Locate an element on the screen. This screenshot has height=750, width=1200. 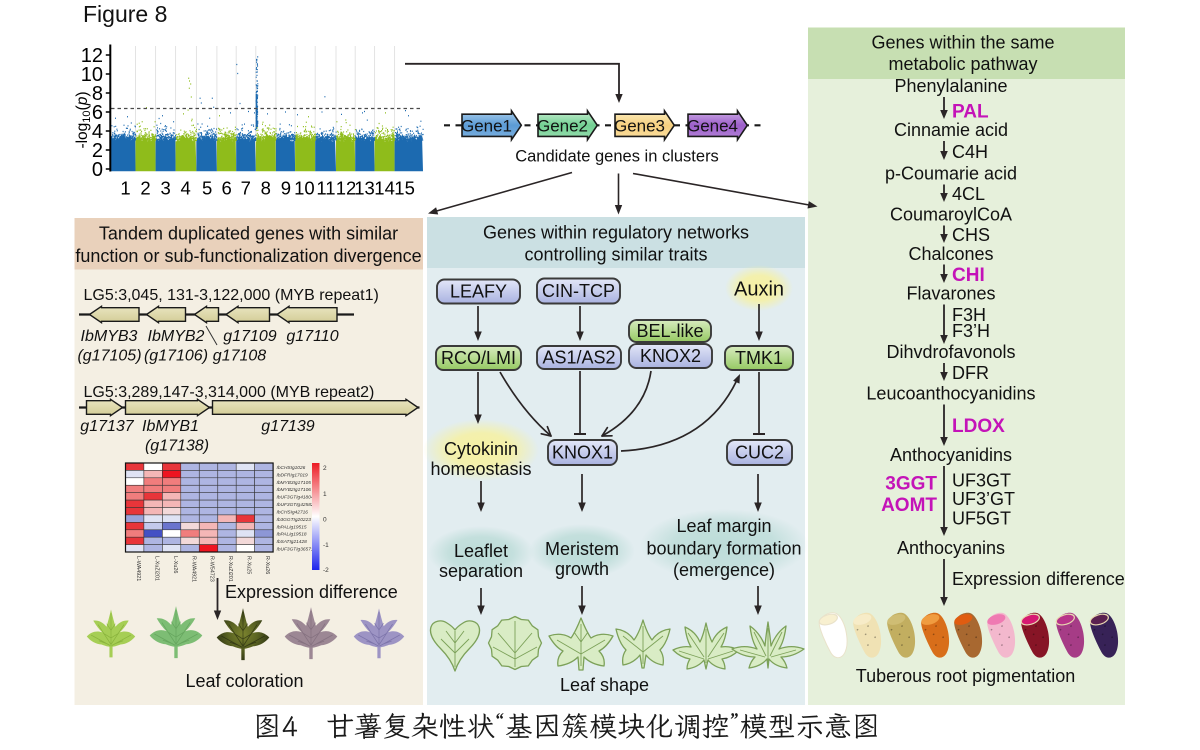
svg-text: AOMT is located at coordinates (909, 505).